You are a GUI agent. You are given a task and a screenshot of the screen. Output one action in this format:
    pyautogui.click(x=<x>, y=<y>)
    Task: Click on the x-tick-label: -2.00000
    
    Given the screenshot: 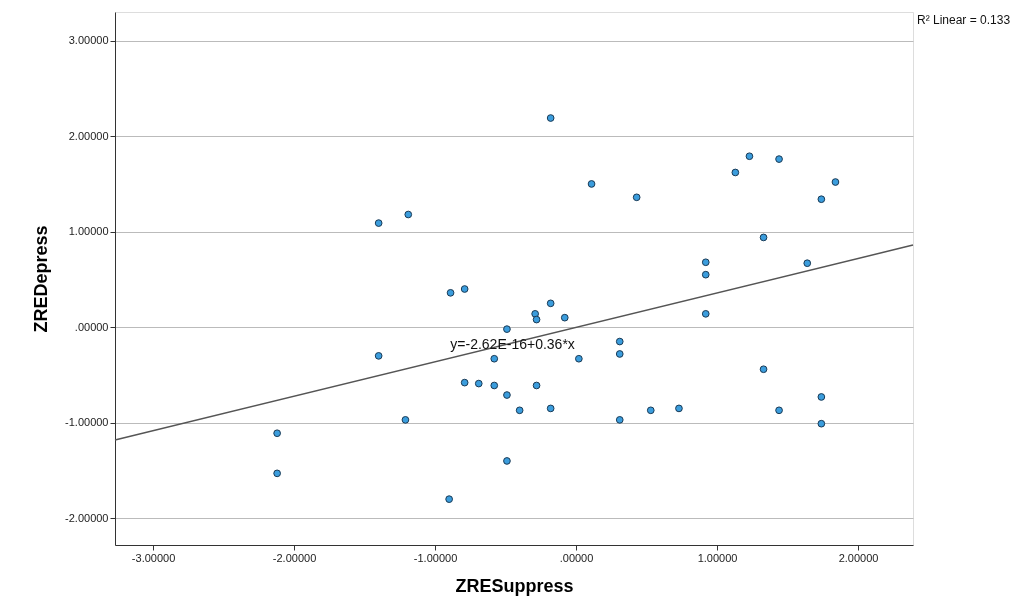 What is the action you would take?
    pyautogui.click(x=294, y=557)
    